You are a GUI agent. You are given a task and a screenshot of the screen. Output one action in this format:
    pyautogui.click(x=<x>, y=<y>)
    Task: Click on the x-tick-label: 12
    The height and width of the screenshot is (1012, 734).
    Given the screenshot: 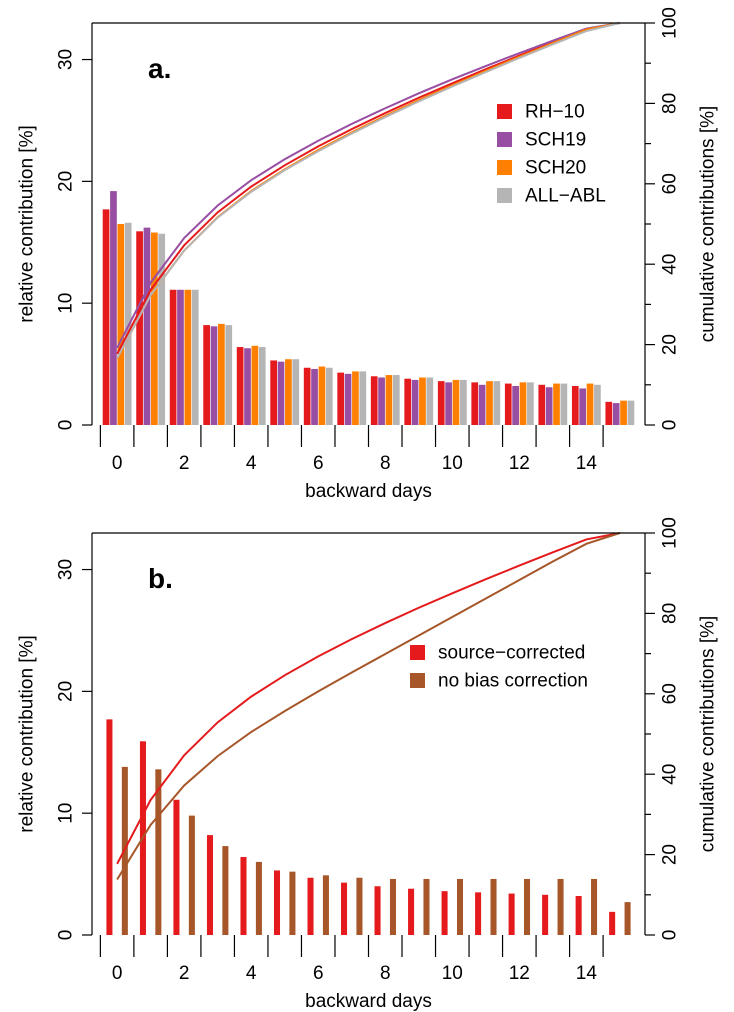 What is the action you would take?
    pyautogui.click(x=519, y=463)
    